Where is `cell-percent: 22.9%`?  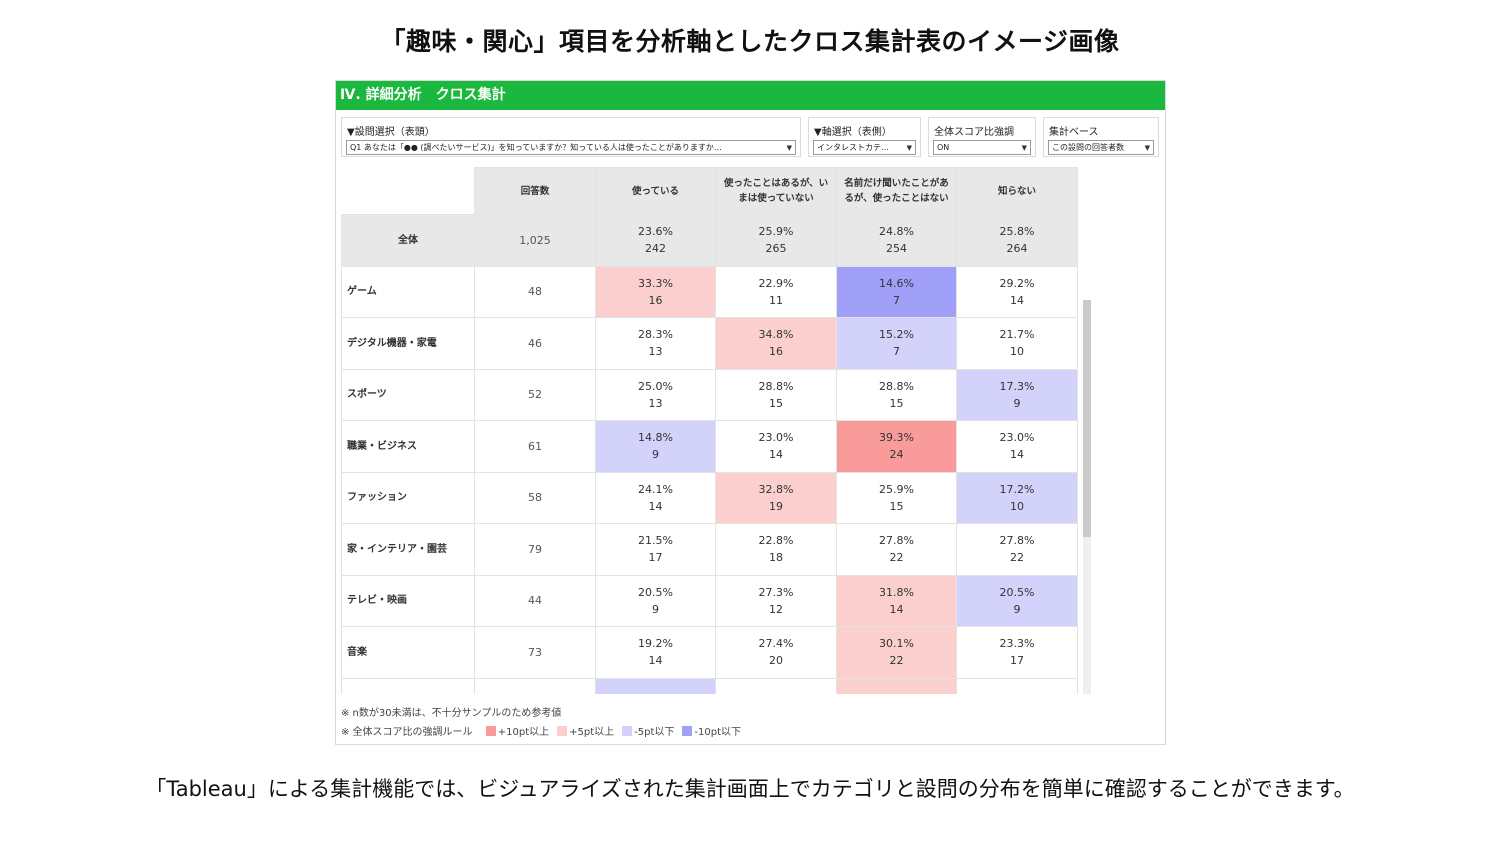 cell-percent: 22.9% is located at coordinates (776, 283).